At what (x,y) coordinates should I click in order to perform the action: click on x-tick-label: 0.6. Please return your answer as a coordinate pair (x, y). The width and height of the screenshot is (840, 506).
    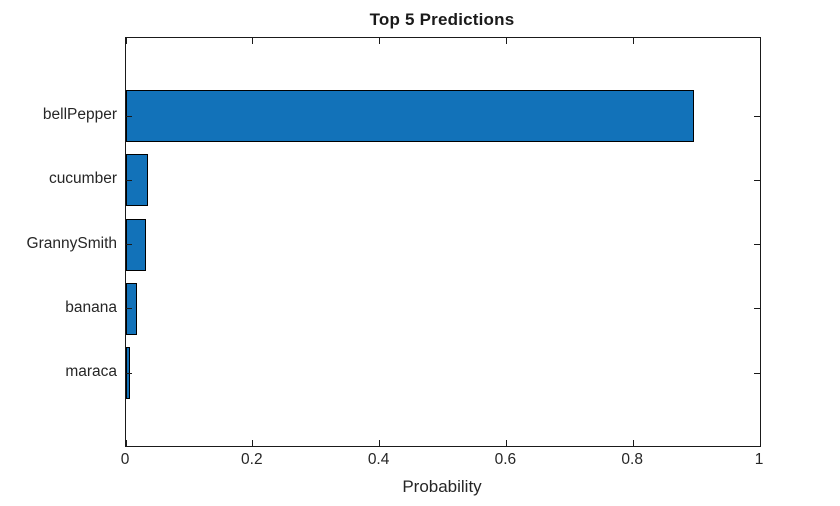
    Looking at the image, I should click on (505, 459).